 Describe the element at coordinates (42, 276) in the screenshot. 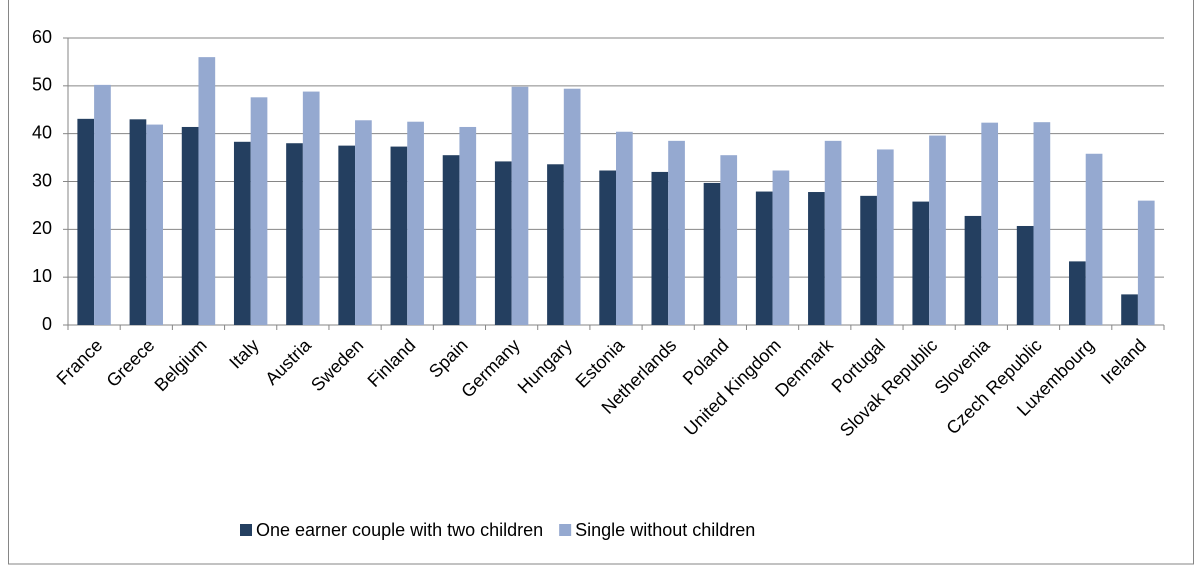

I see `y-tick-label: 10` at that location.